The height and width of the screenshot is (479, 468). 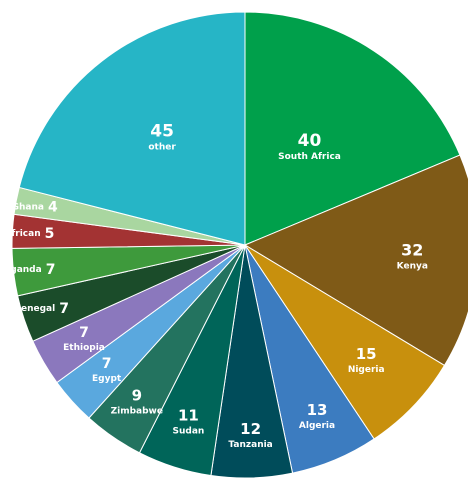 I want to click on data-label-value: 32, so click(x=412, y=249).